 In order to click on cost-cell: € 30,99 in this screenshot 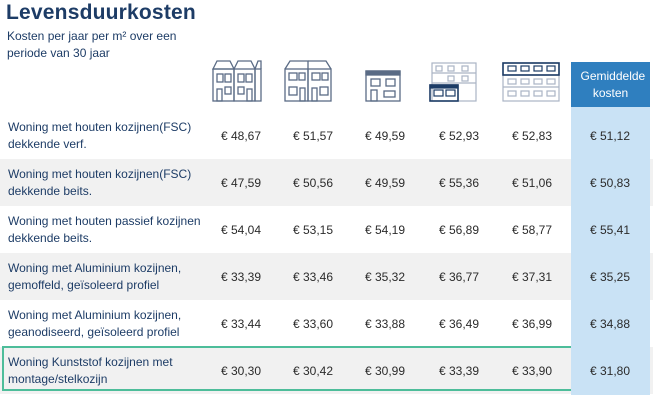, I will do `click(385, 370)`.